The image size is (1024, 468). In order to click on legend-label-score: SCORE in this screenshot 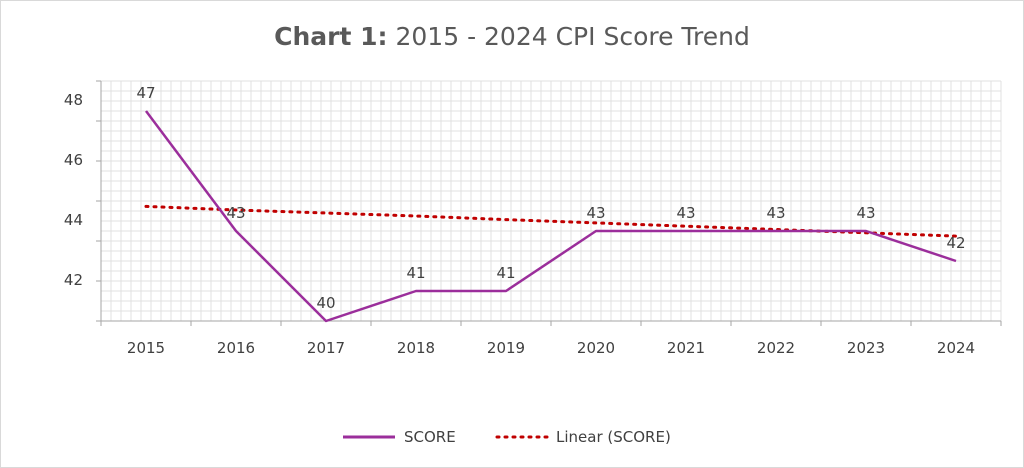, I will do `click(430, 437)`.